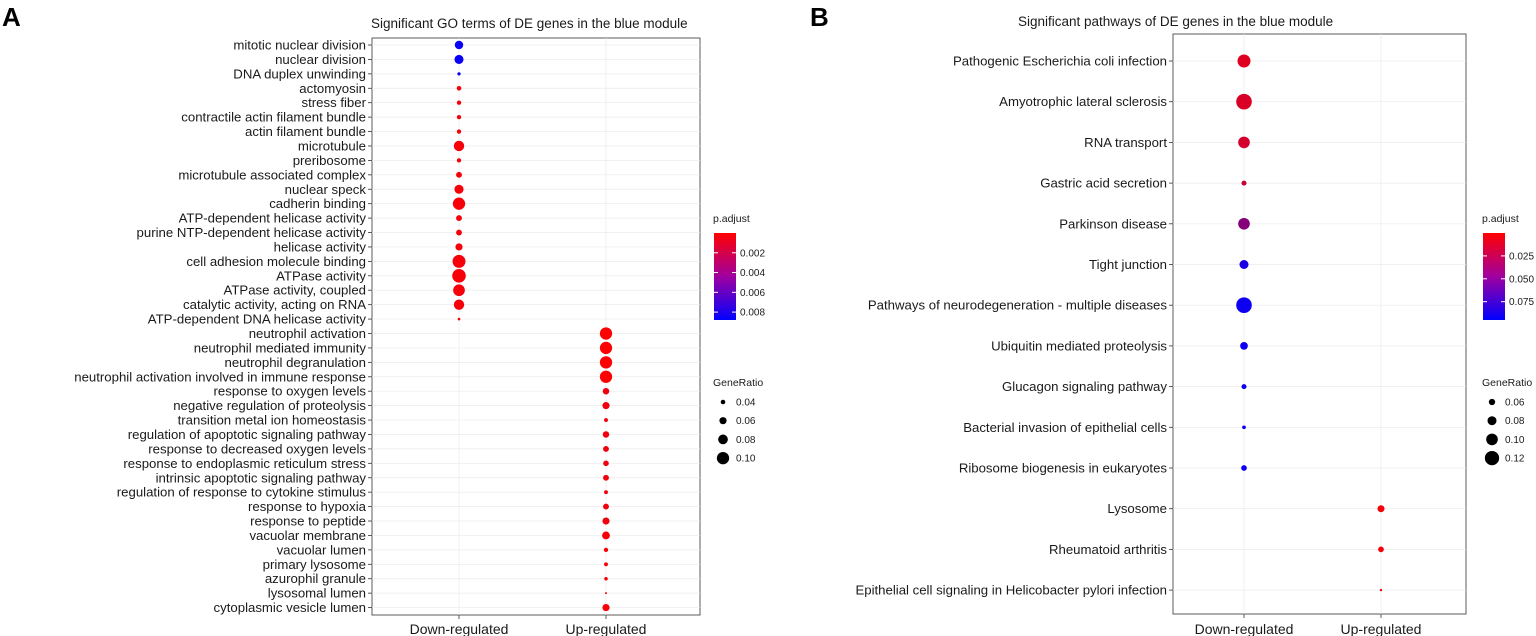 This screenshot has height=636, width=1536. What do you see at coordinates (606, 506) in the screenshot?
I see `point-response-to-hypoxia` at bounding box center [606, 506].